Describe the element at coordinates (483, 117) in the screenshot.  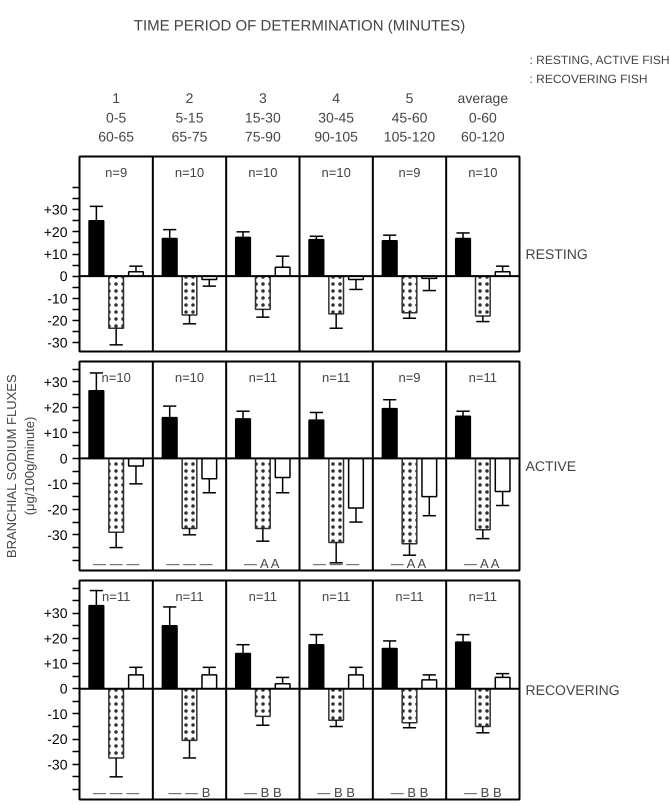
I see `x-tick-label: average 0-60 60-120` at that location.